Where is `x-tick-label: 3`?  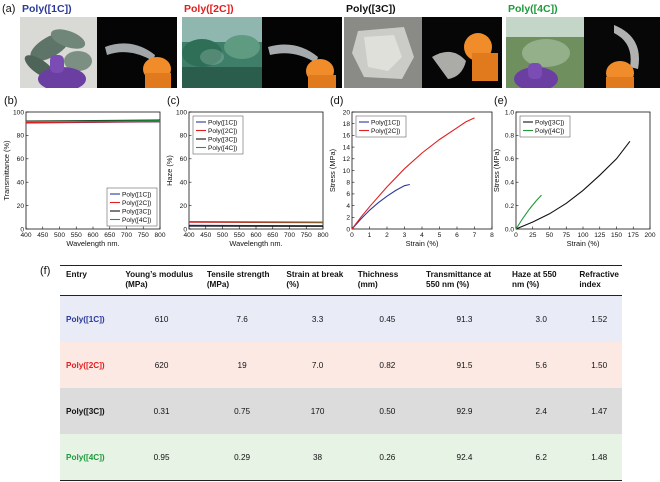
x-tick-label: 3 is located at coordinates (405, 235).